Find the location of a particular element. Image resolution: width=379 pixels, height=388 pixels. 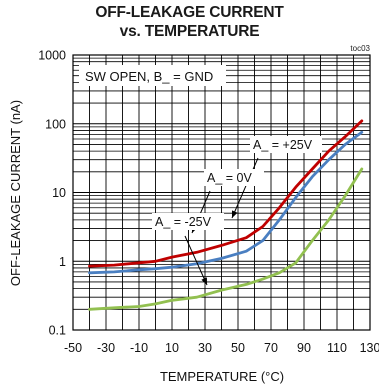

chart-title: OFF-LEAKAGE CURRENT is located at coordinates (189, 12).